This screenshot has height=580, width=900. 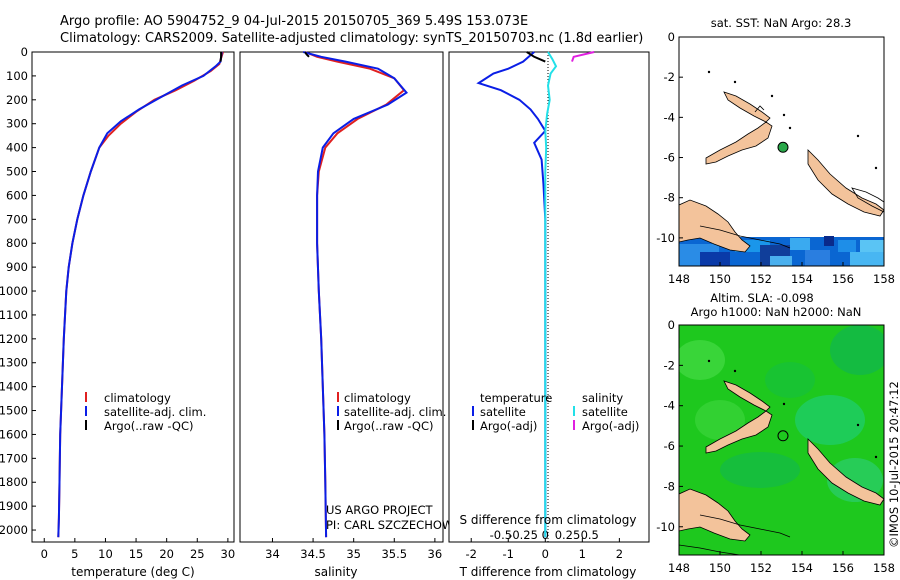 I want to click on depth-tick-label: 800, so click(x=17, y=243).